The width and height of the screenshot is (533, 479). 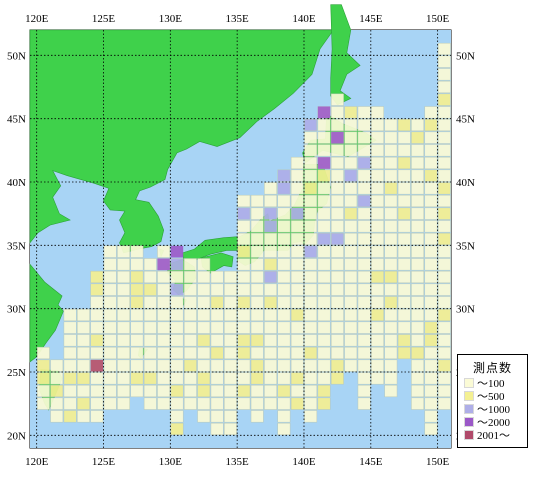 I want to click on legend-item: ～100, so click(x=495, y=383).